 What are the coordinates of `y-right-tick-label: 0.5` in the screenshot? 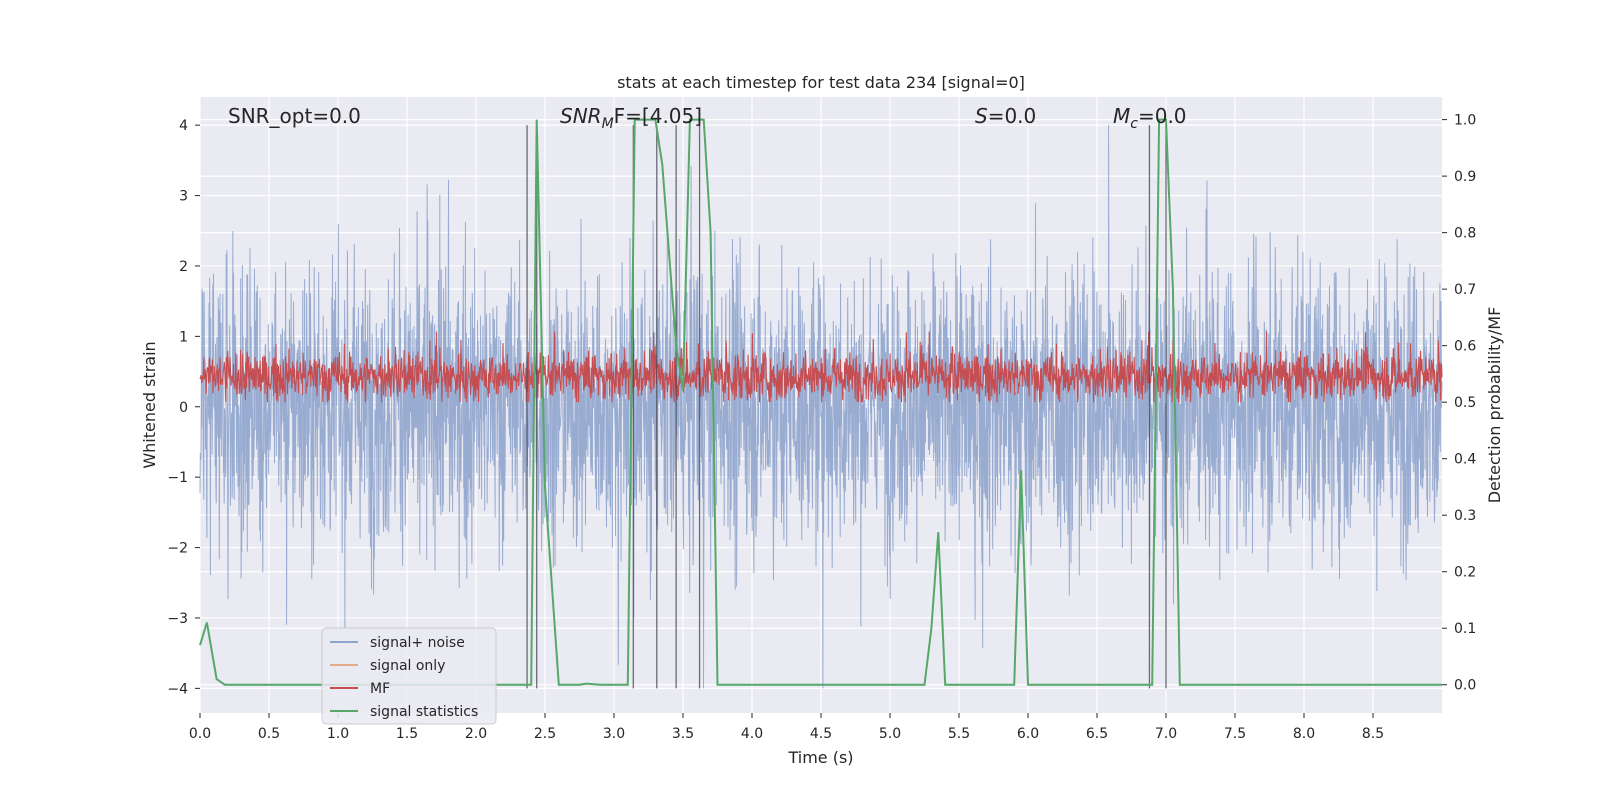 It's located at (1465, 403).